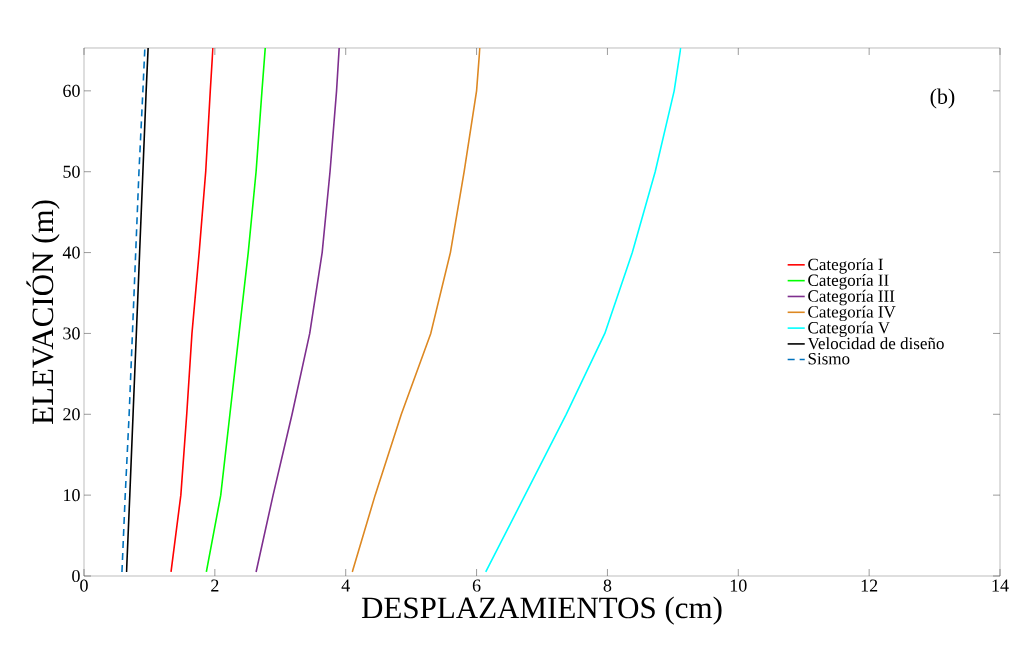 This screenshot has width=1012, height=654. What do you see at coordinates (476, 585) in the screenshot?
I see `x-tick-label: 6` at bounding box center [476, 585].